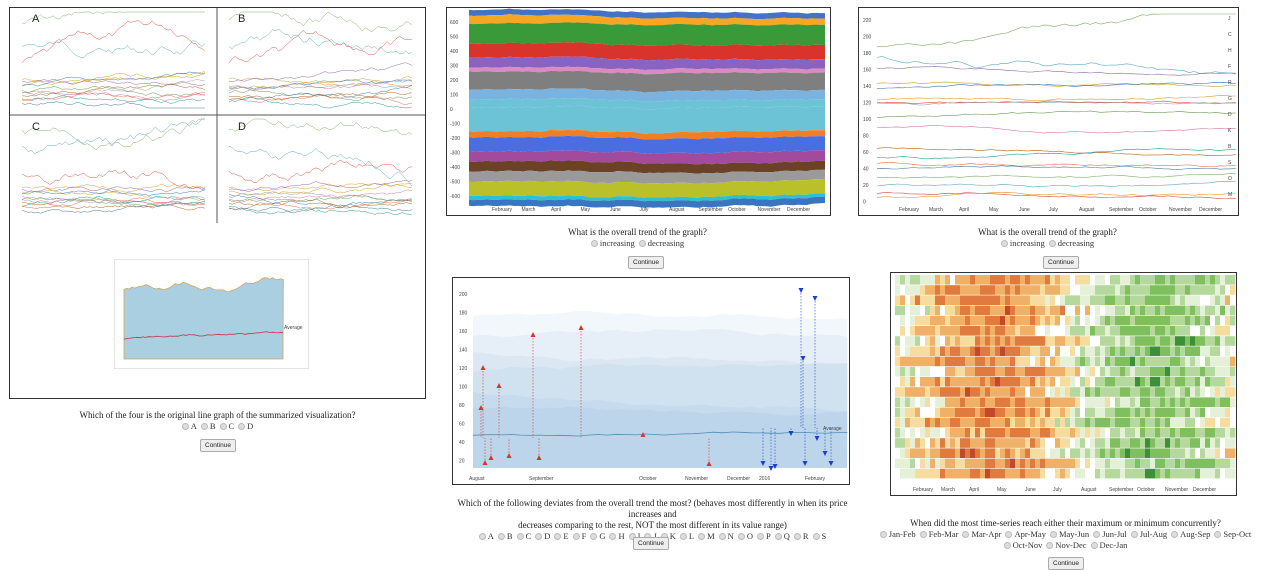 The height and width of the screenshot is (570, 1266). I want to click on option-jan-feb: Jan-Feb, so click(897, 534).